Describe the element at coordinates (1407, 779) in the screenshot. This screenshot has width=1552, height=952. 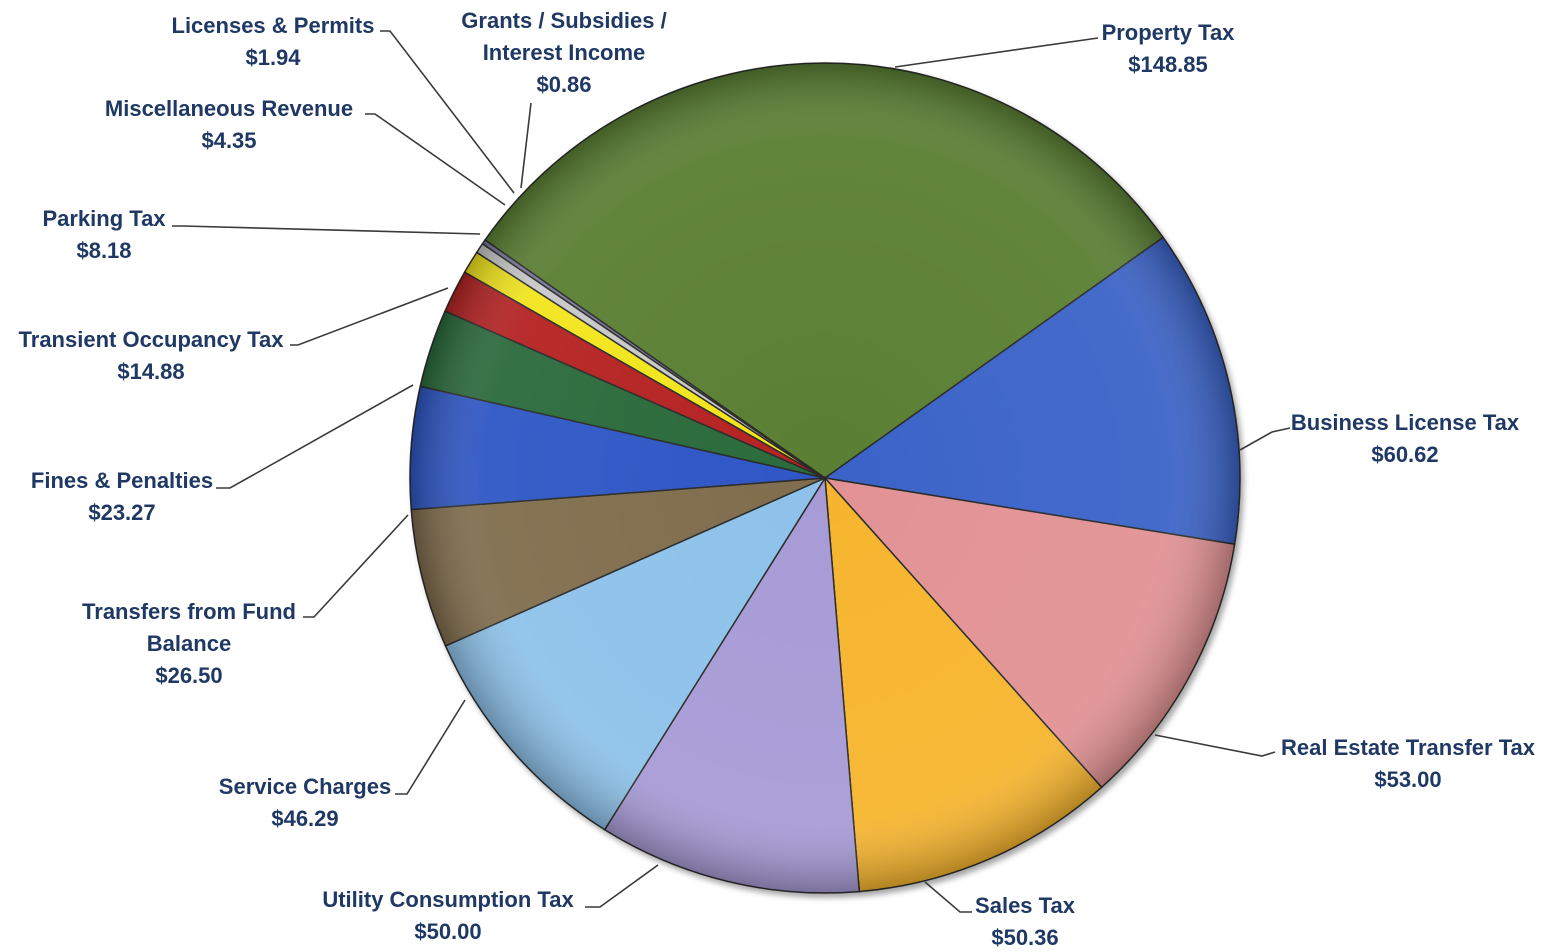
I see `slice-value-label: $53.00` at that location.